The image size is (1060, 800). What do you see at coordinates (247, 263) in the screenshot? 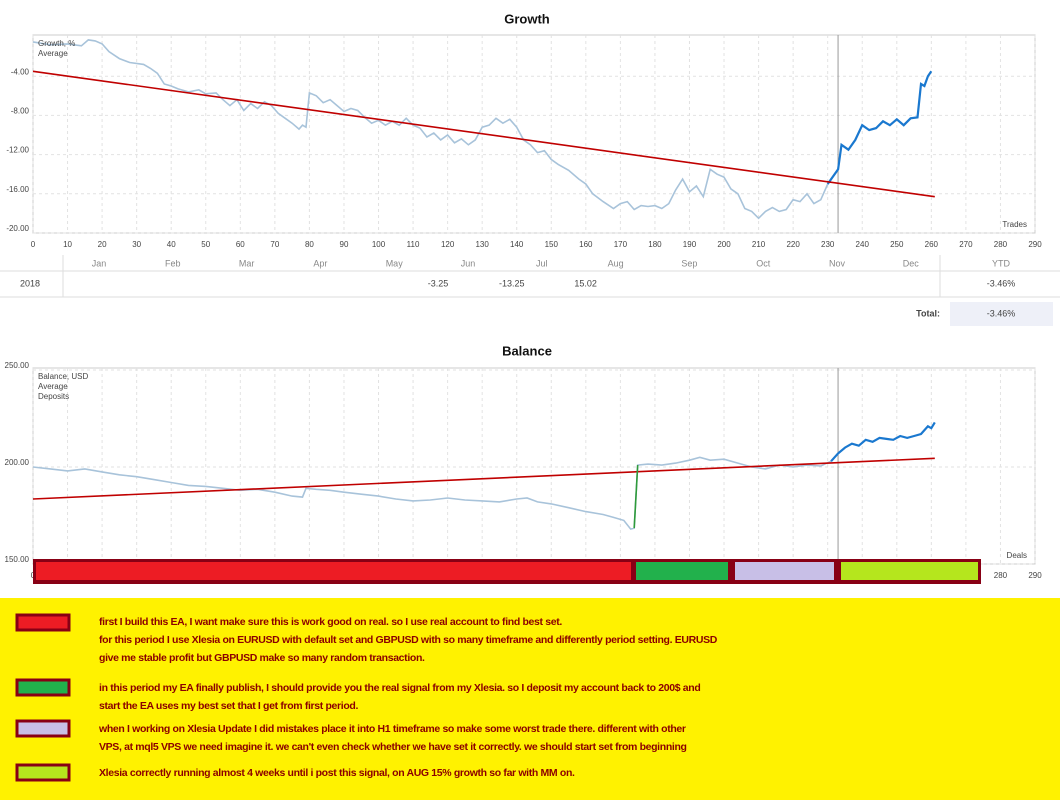
I see `month-header: Mar` at bounding box center [247, 263].